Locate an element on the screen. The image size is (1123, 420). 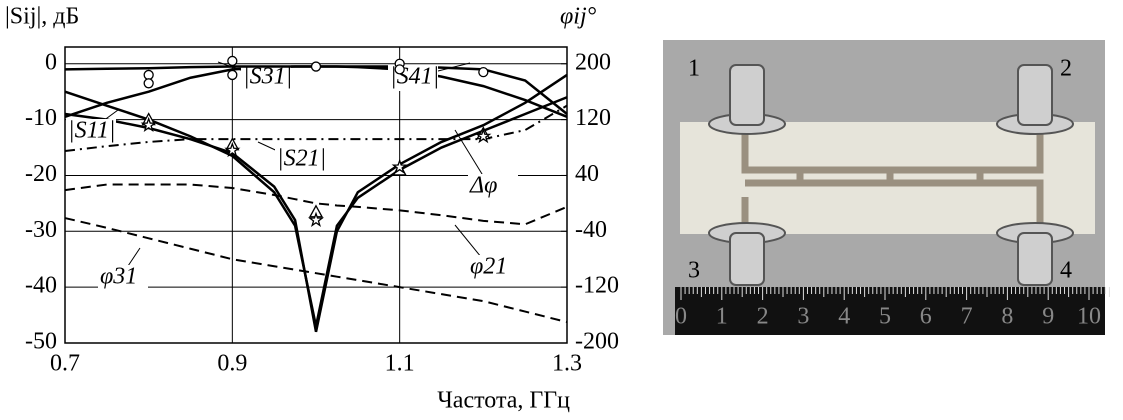
series-label: |S31| is located at coordinates (267, 77).